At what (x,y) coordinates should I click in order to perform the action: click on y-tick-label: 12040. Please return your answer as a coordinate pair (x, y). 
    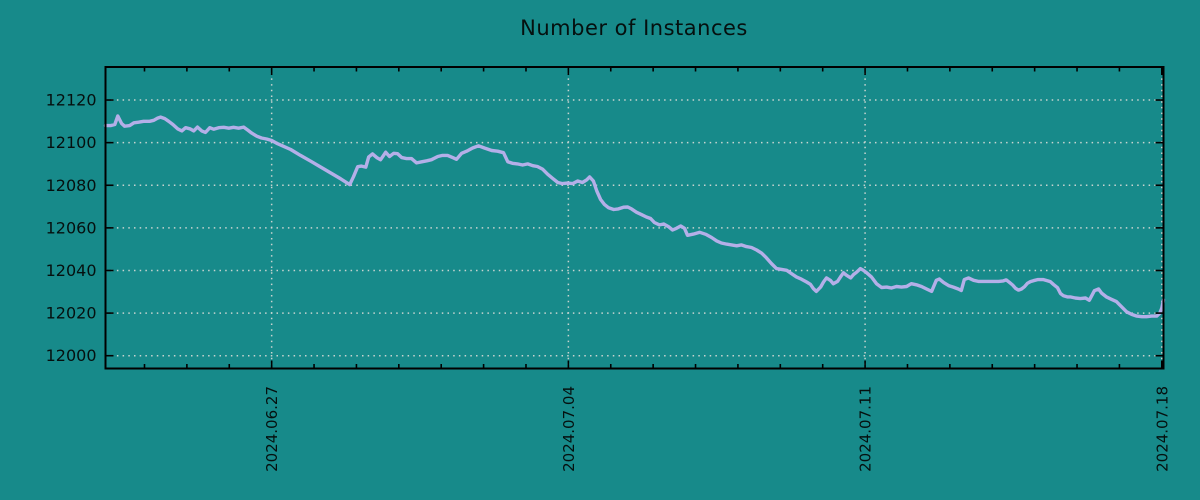
    Looking at the image, I should click on (71, 270).